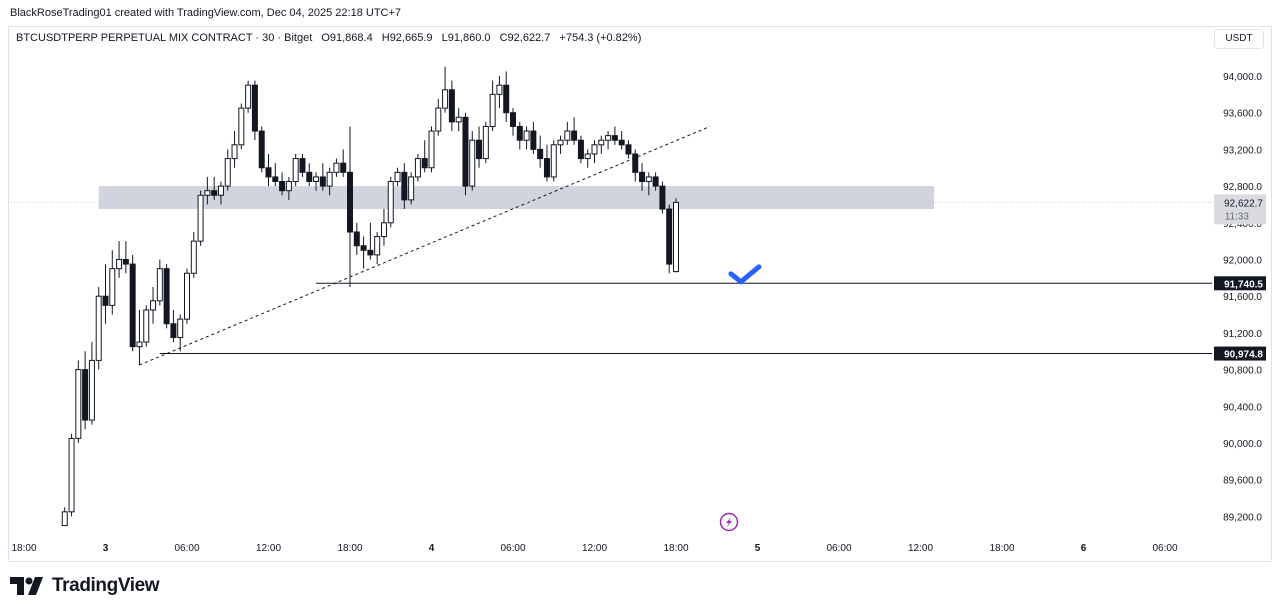  Describe the element at coordinates (1239, 39) in the screenshot. I see `currency-button: USDT` at that location.